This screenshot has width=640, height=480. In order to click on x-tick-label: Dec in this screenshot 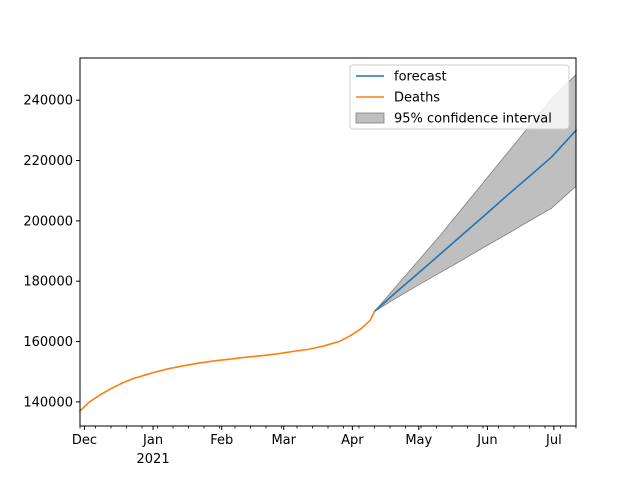, I will do `click(84, 440)`.